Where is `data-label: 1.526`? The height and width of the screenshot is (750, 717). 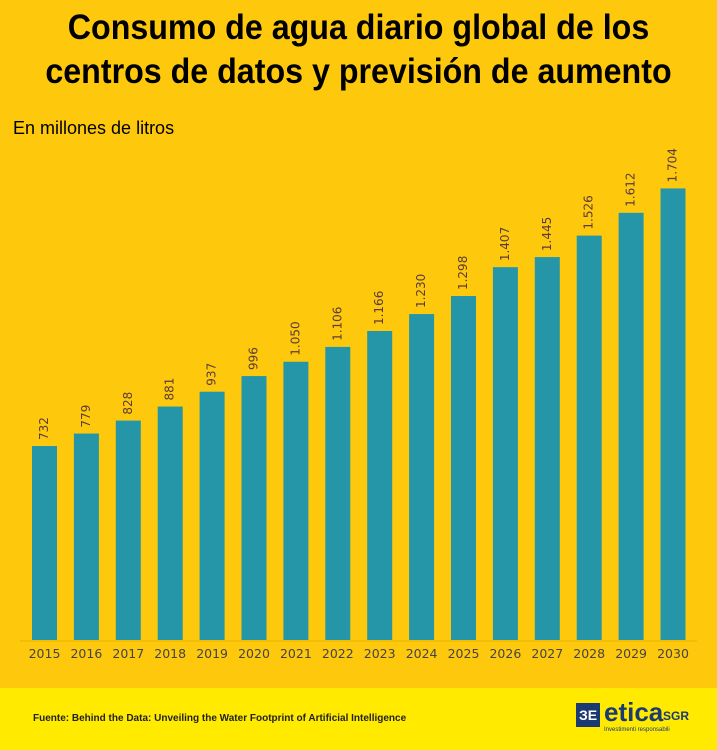
data-label: 1.526 is located at coordinates (589, 212).